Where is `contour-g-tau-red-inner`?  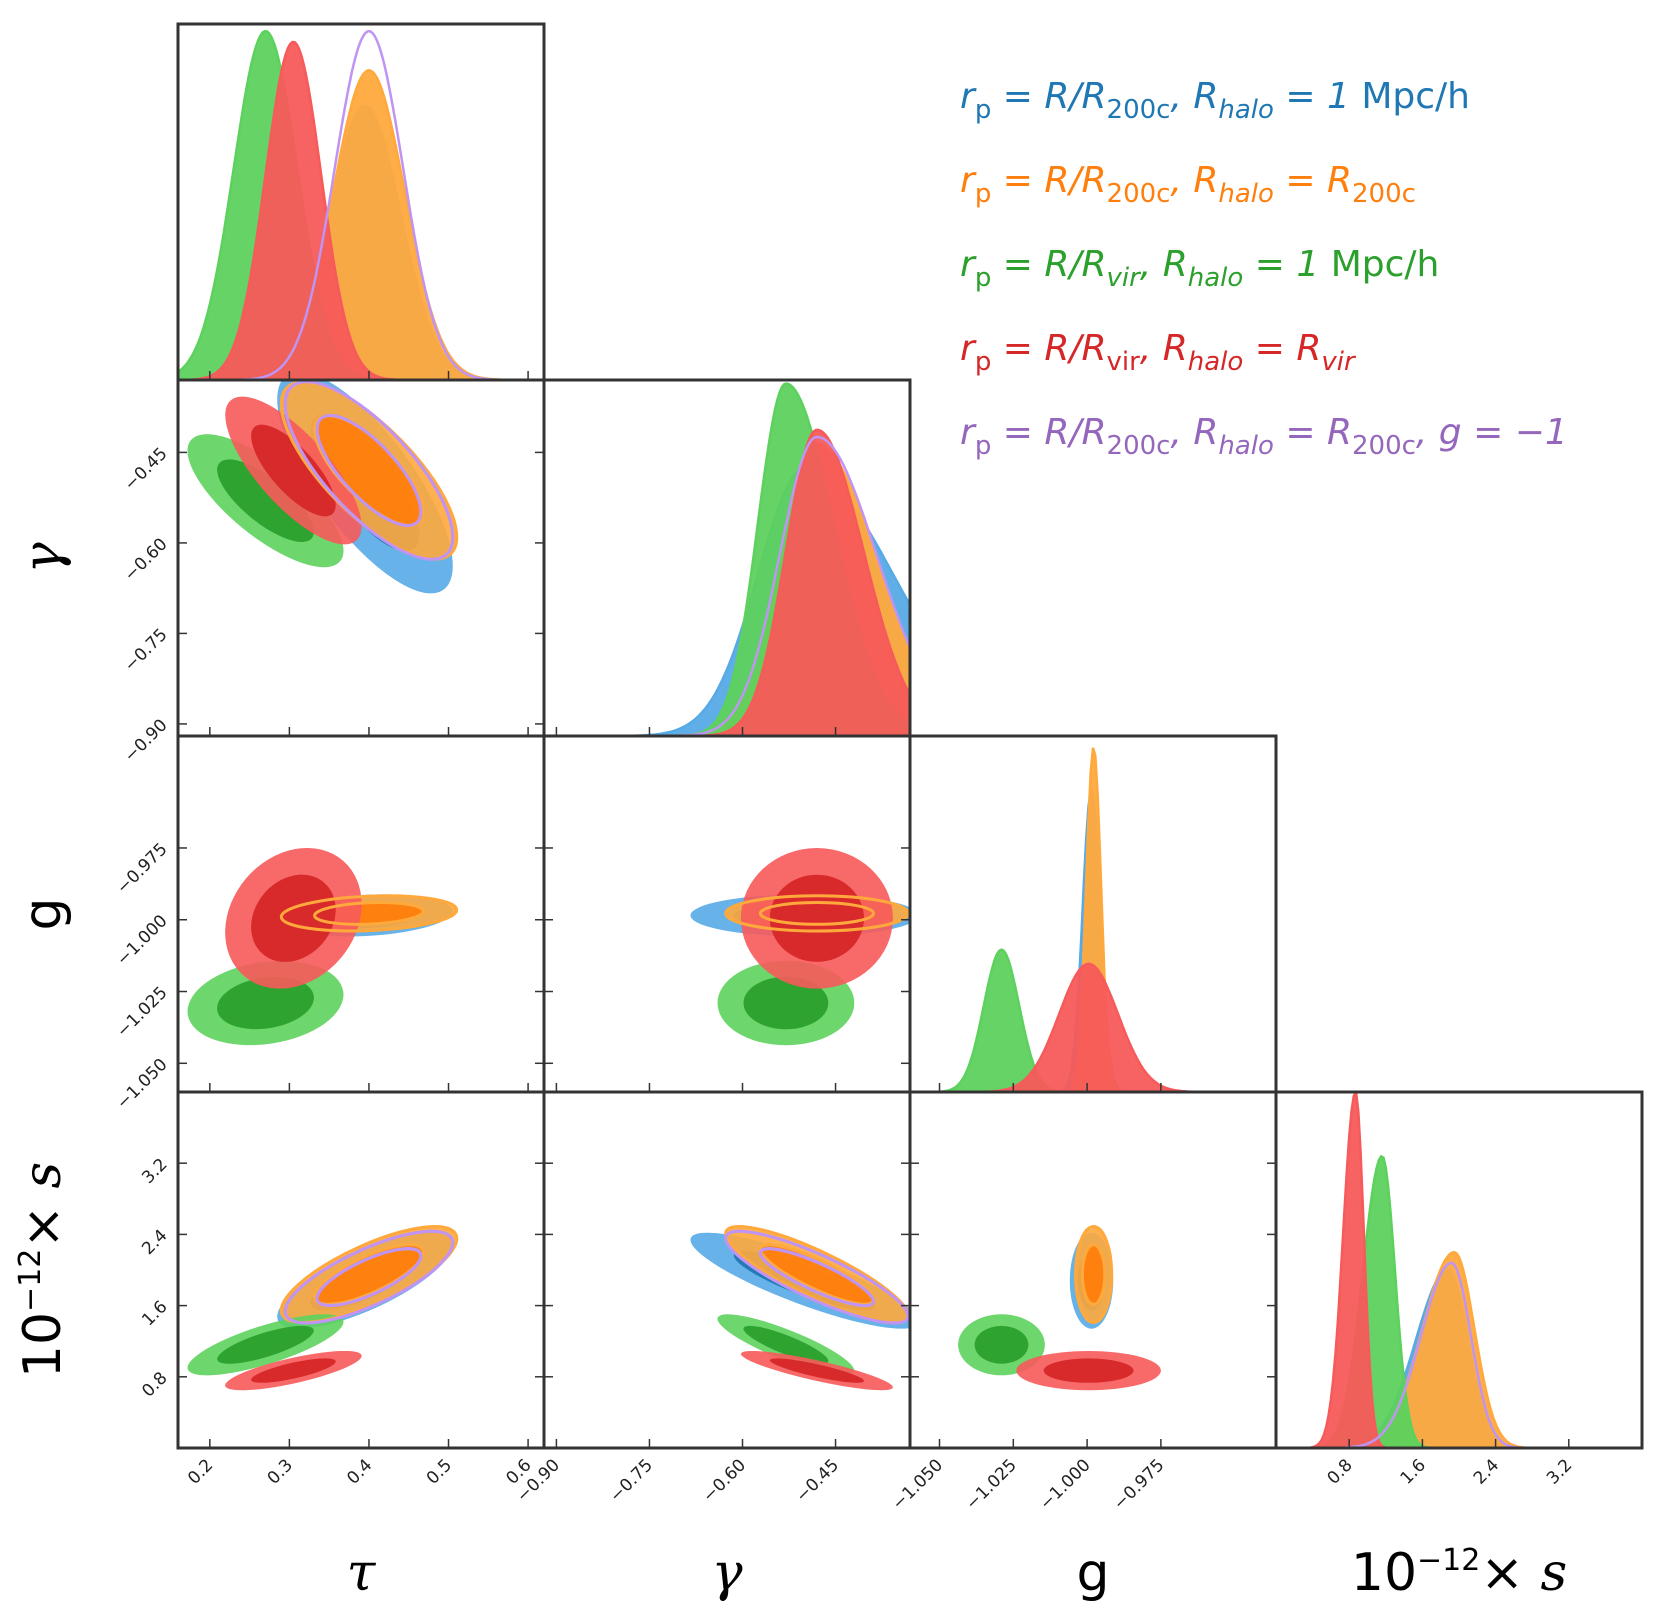 contour-g-tau-red-inner is located at coordinates (293, 918).